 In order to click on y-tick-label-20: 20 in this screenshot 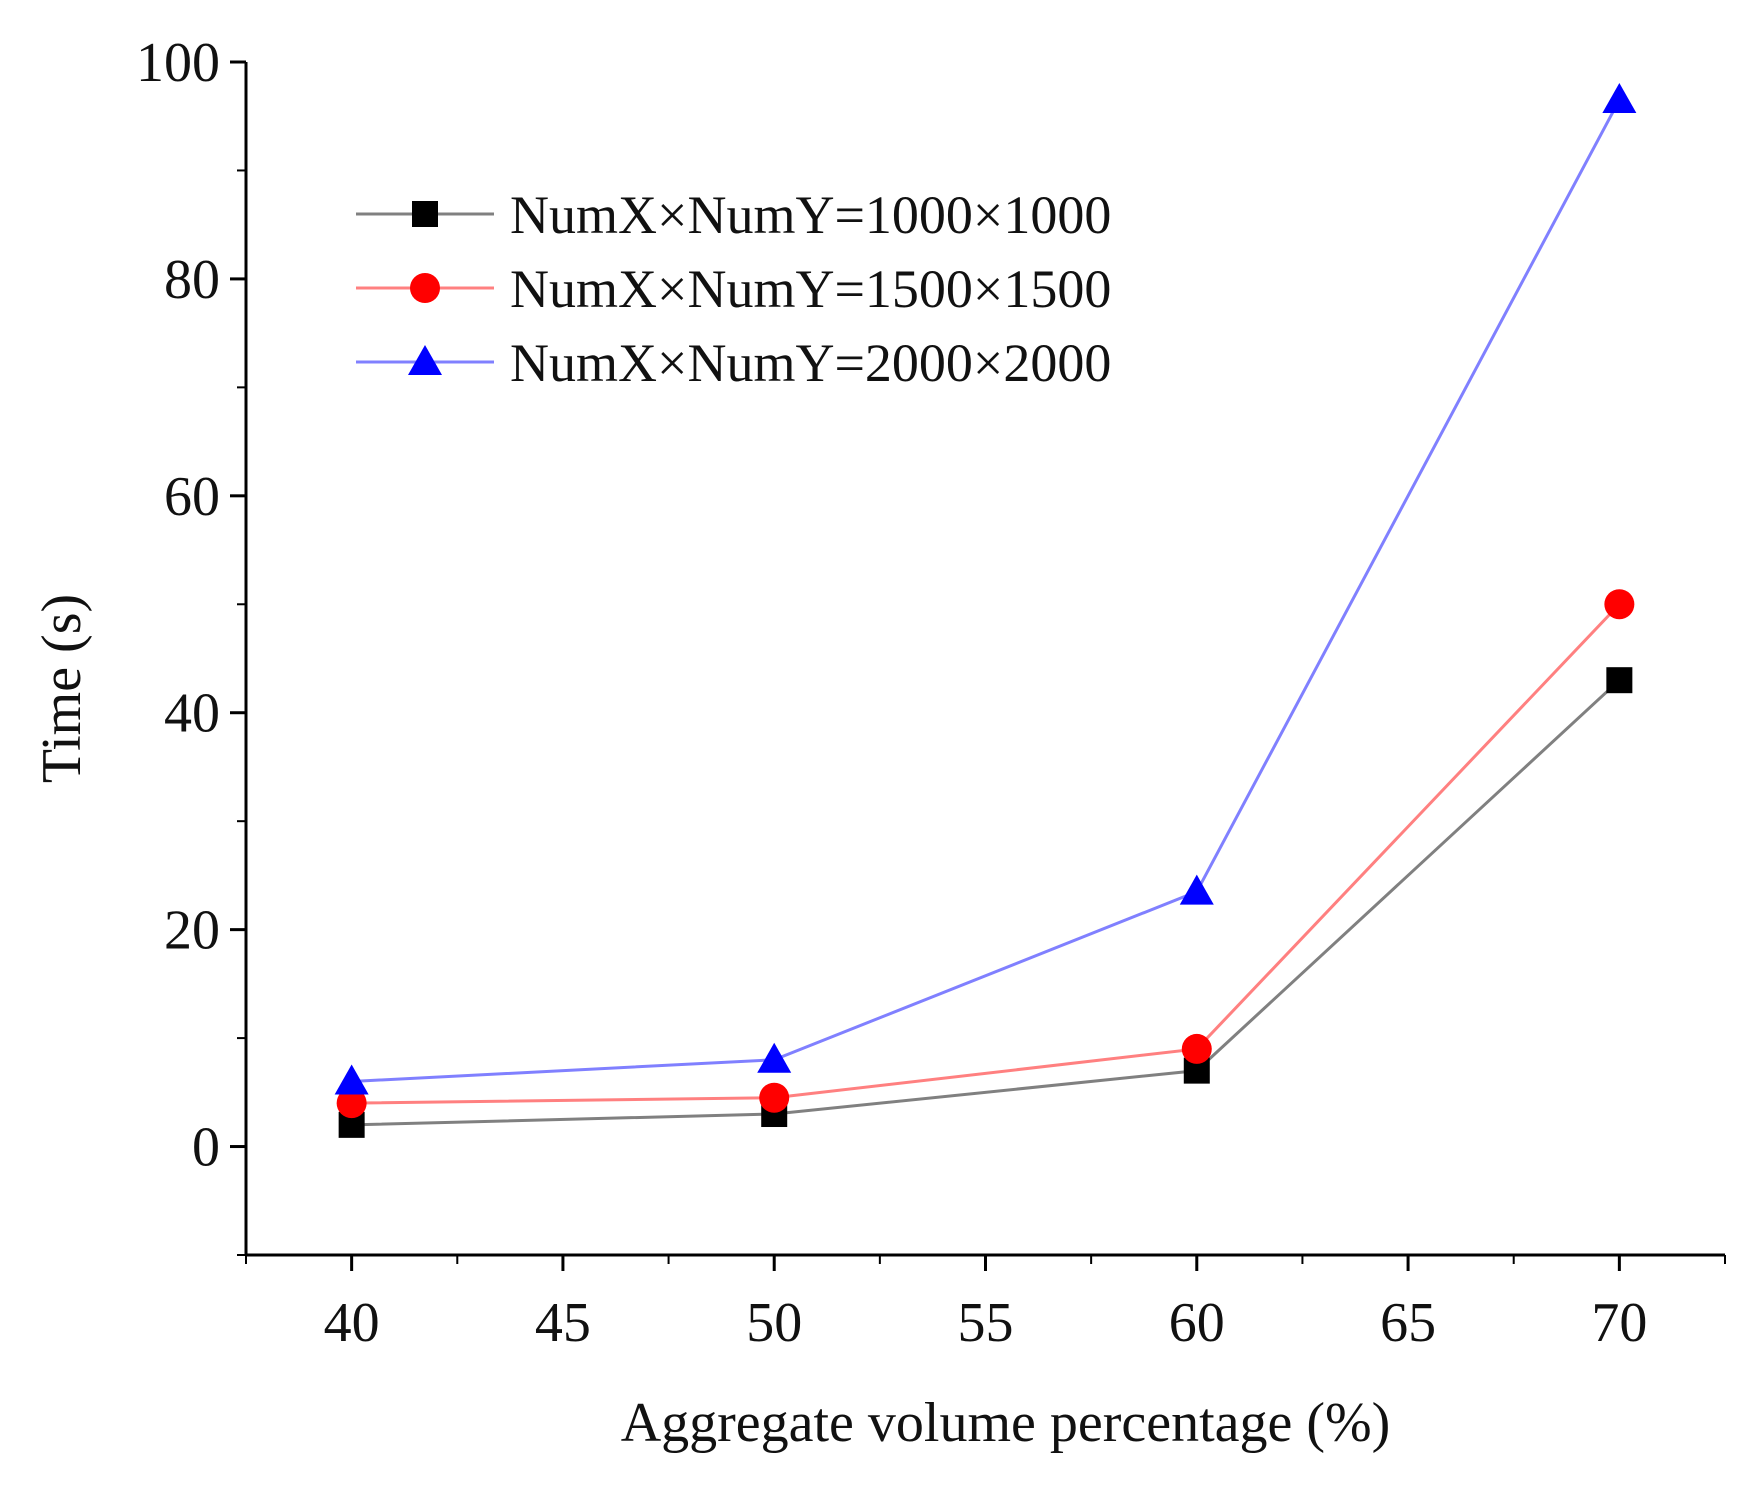, I will do `click(192, 931)`.